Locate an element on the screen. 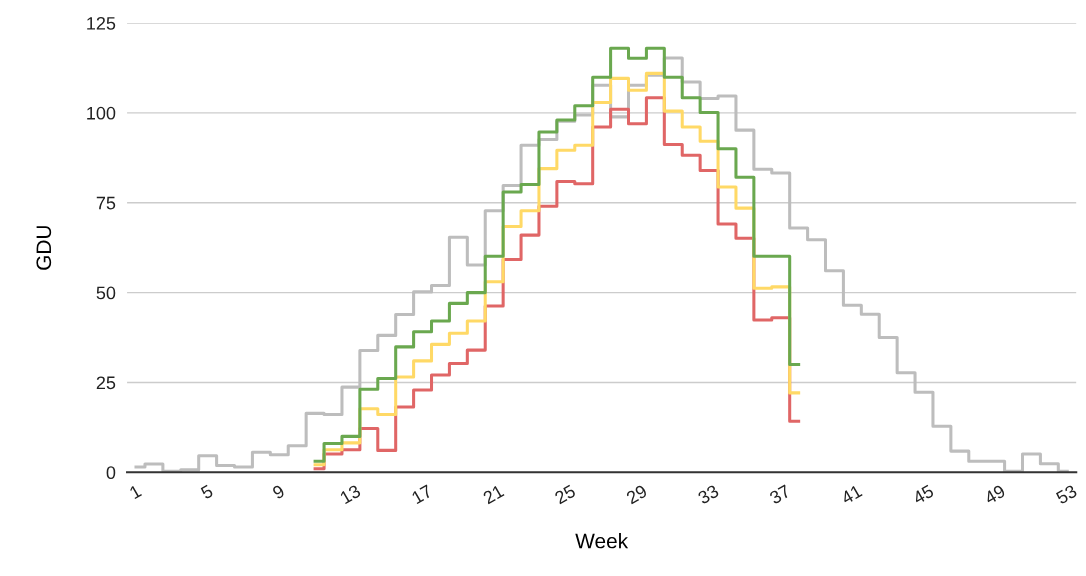  y-tick-label: 0 is located at coordinates (111, 473).